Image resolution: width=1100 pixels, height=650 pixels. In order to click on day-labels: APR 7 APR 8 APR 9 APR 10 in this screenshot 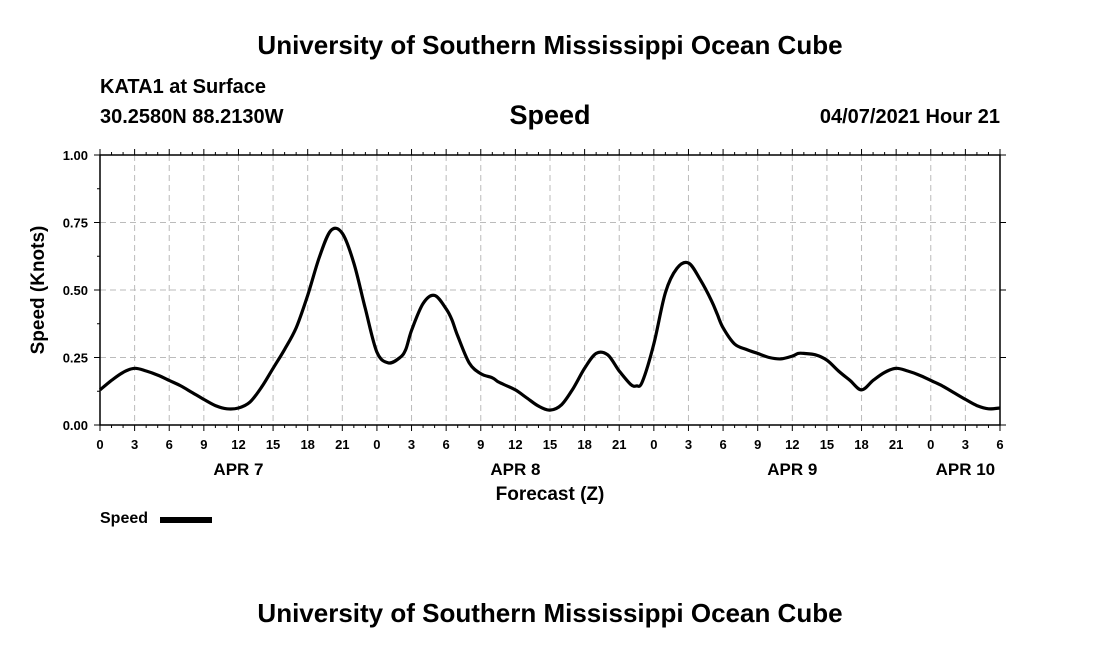, I will do `click(604, 469)`.